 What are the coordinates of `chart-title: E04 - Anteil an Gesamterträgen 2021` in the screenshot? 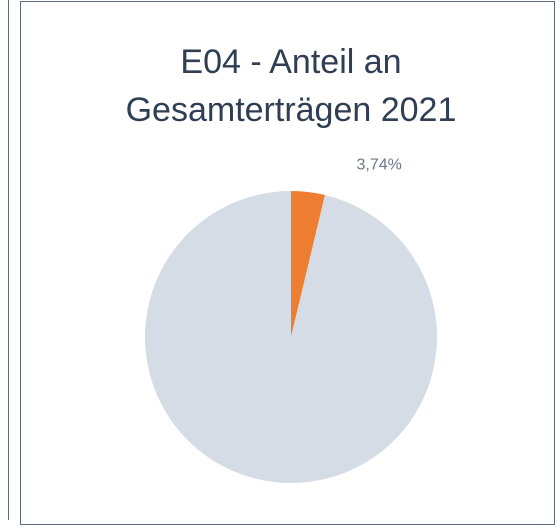 It's located at (291, 86).